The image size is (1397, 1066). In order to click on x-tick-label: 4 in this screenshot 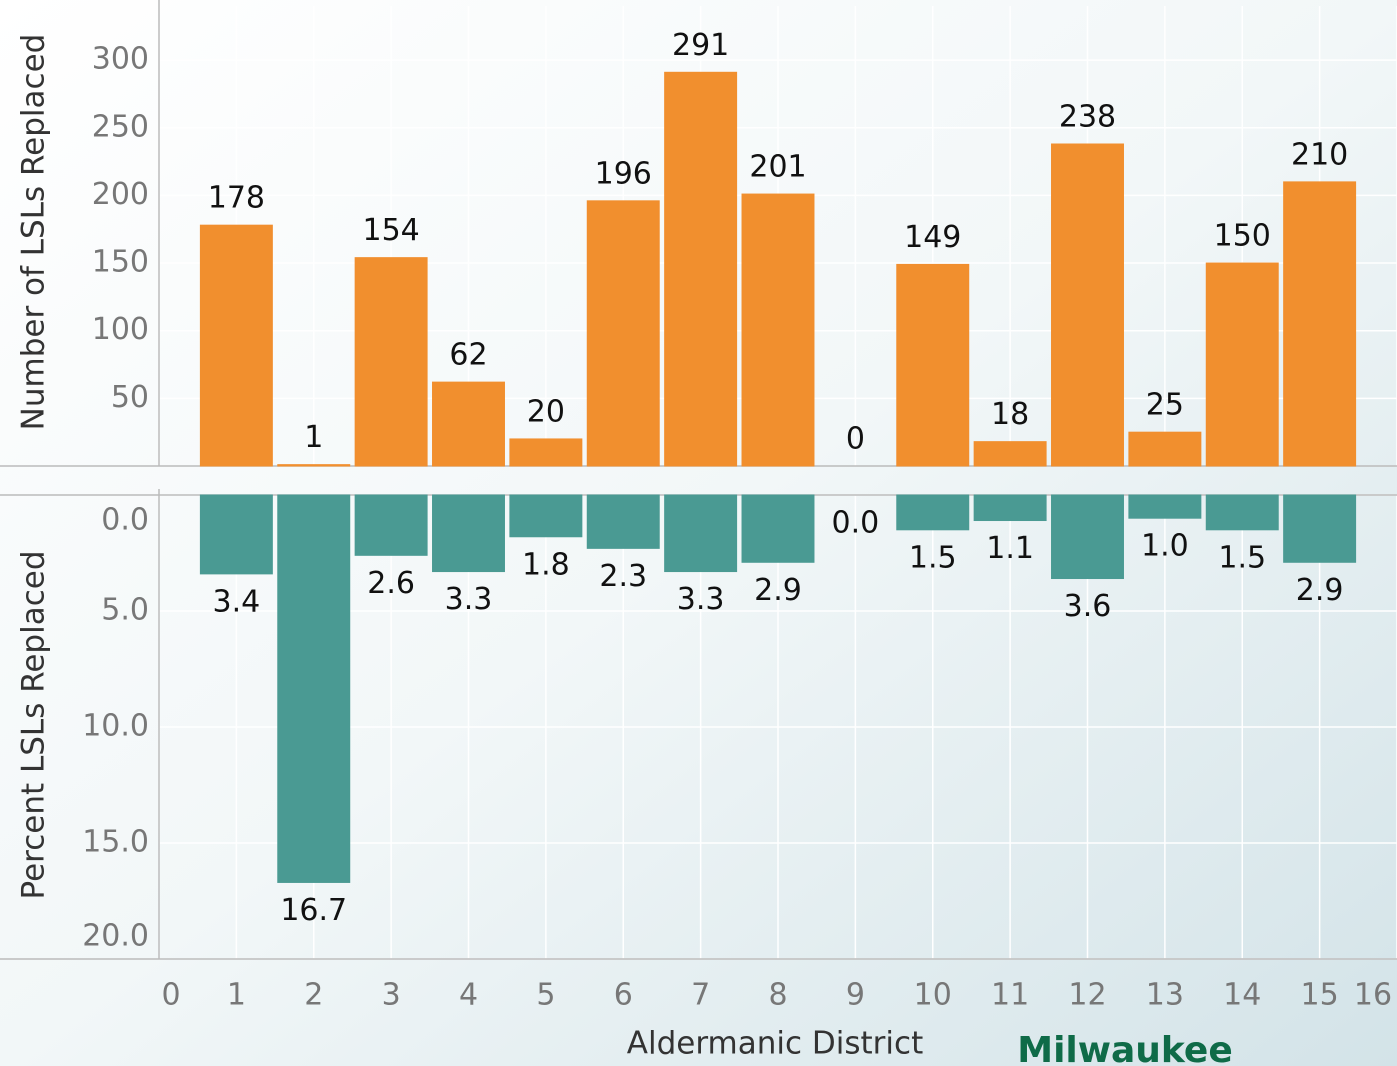, I will do `click(468, 995)`.